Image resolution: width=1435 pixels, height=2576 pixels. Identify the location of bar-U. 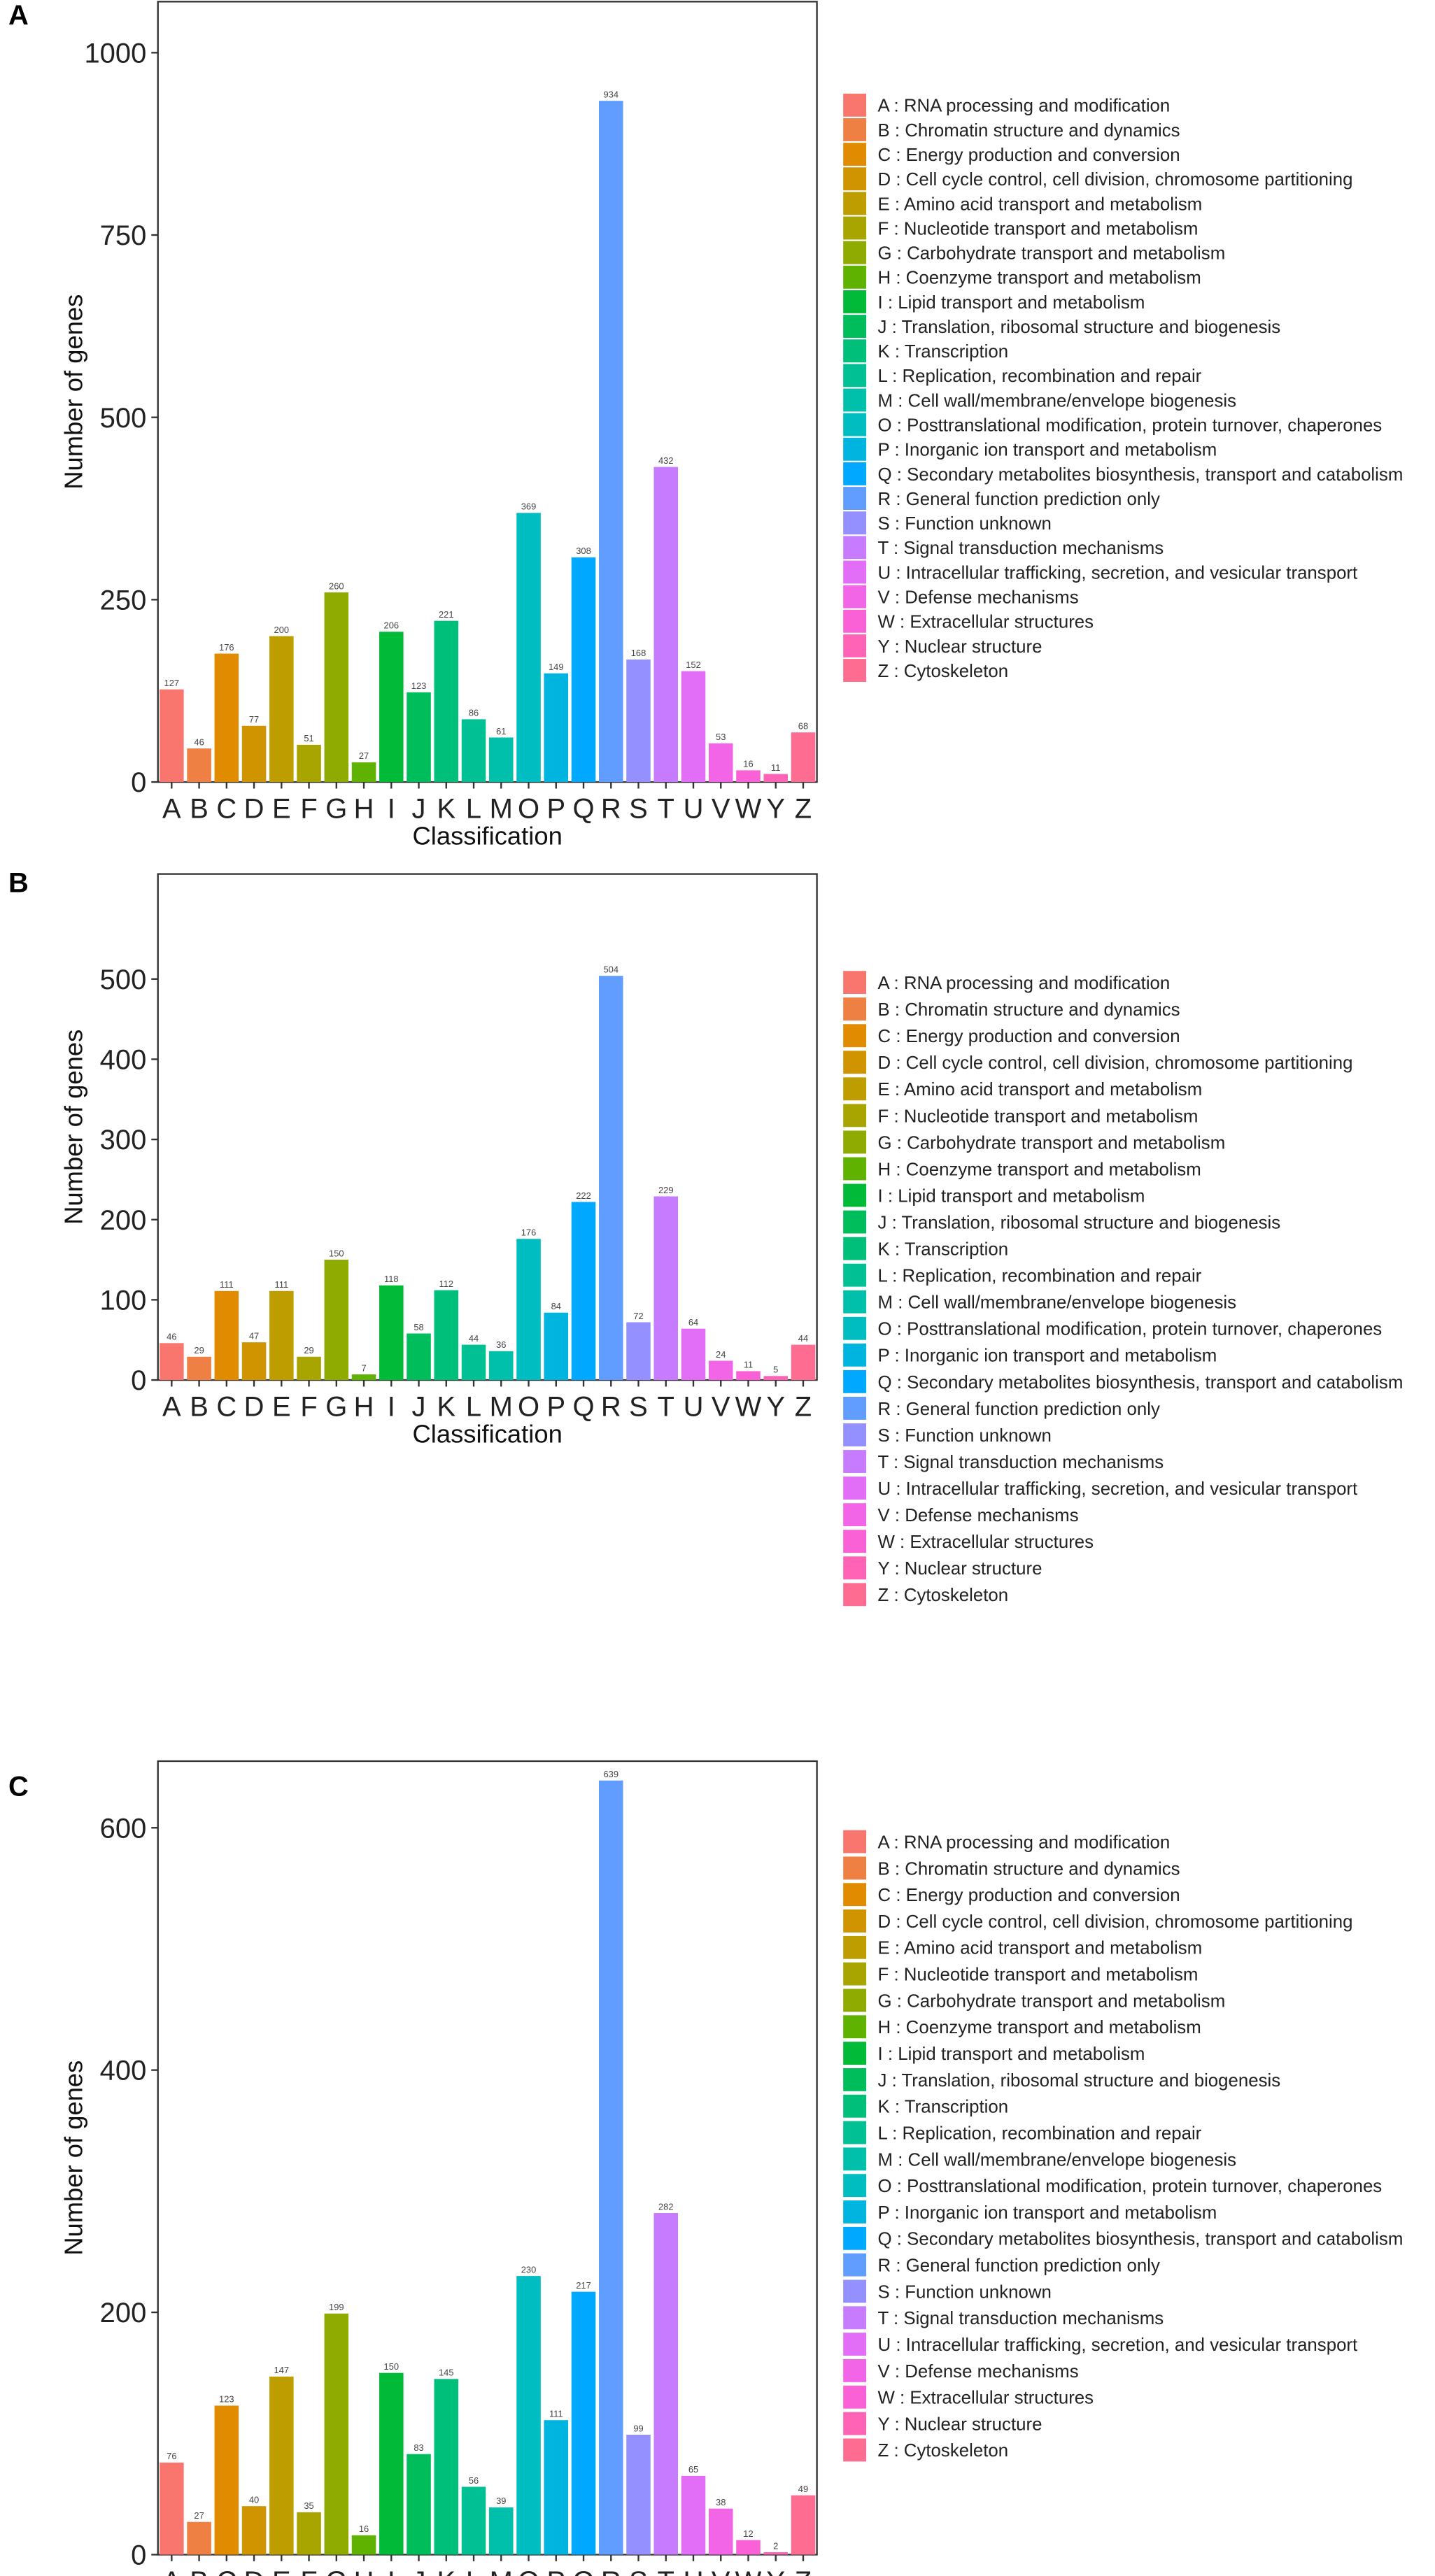
(693, 1354).